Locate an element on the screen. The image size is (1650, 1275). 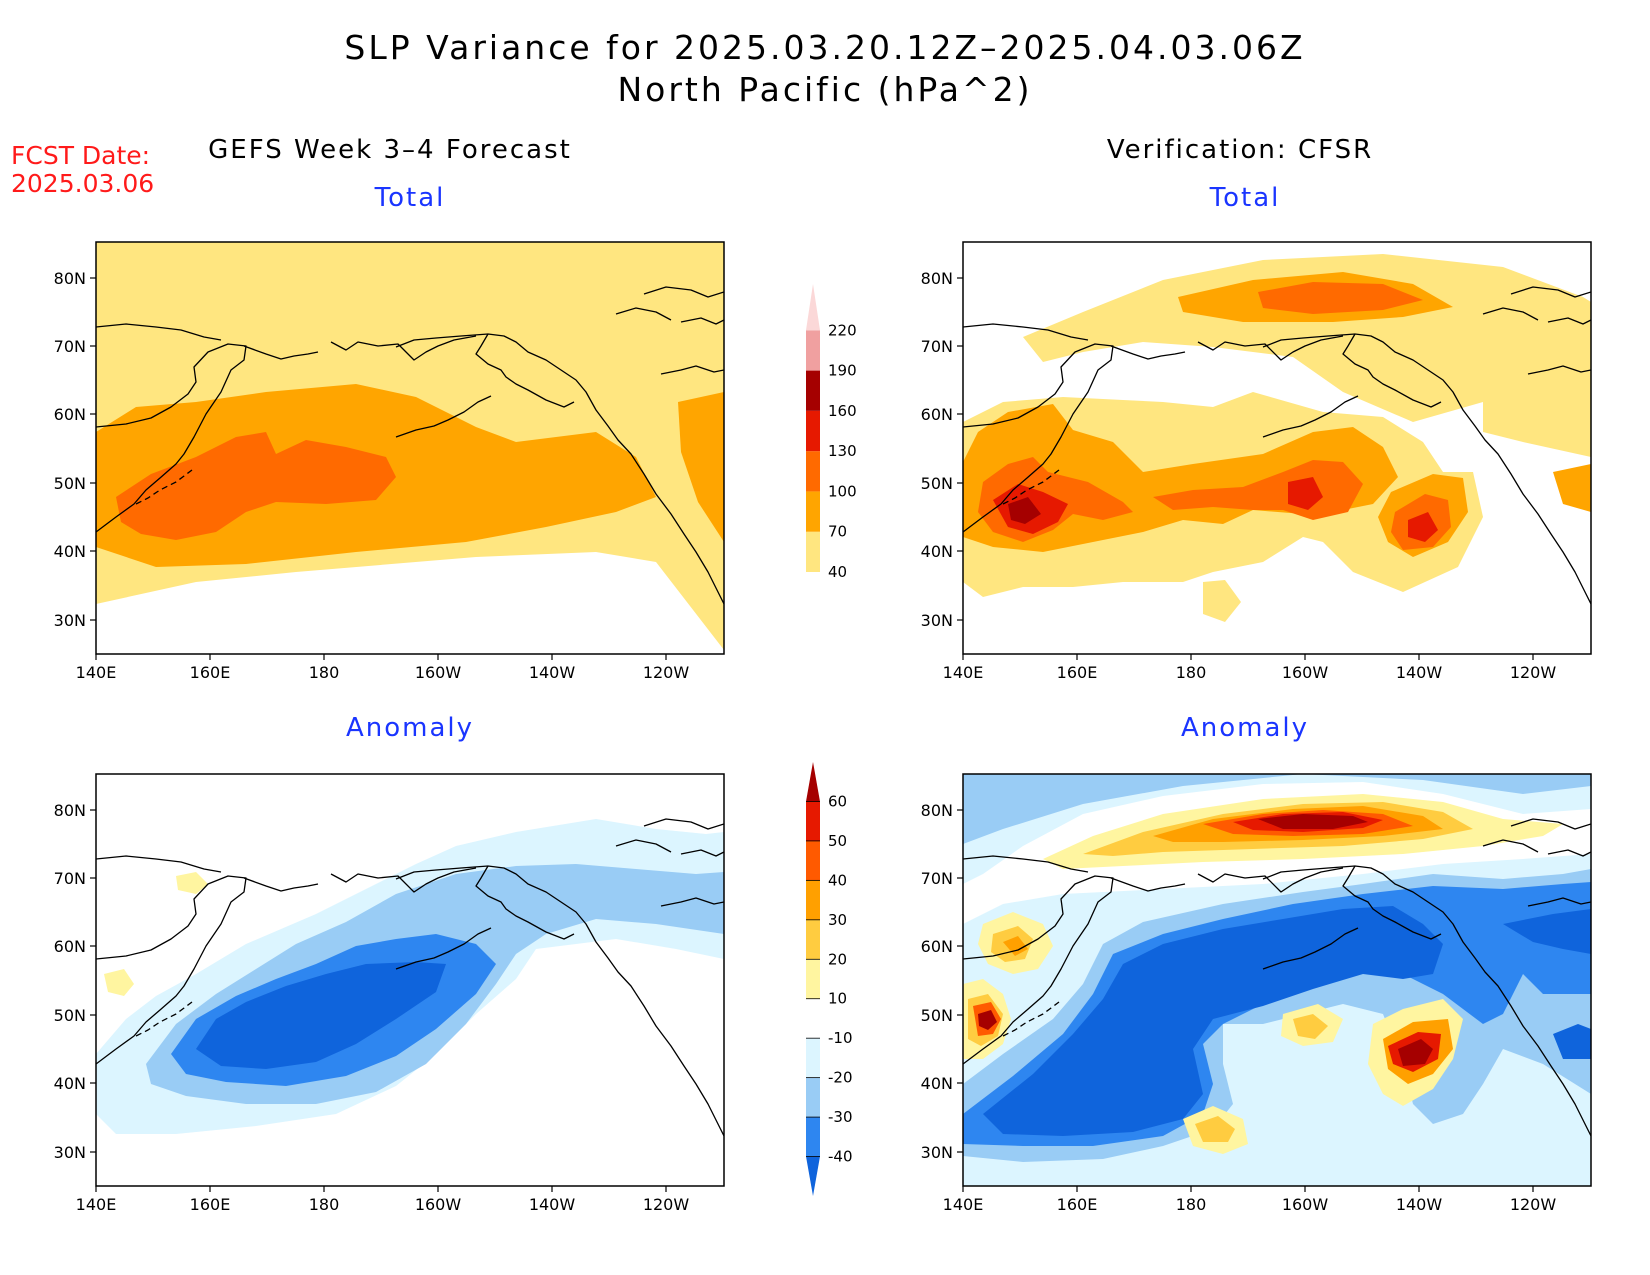
colorbar-label: 70 is located at coordinates (837, 532).